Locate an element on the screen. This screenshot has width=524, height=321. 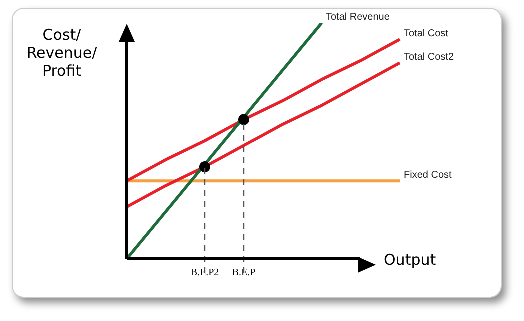
x-axis-title: Output is located at coordinates (410, 259).